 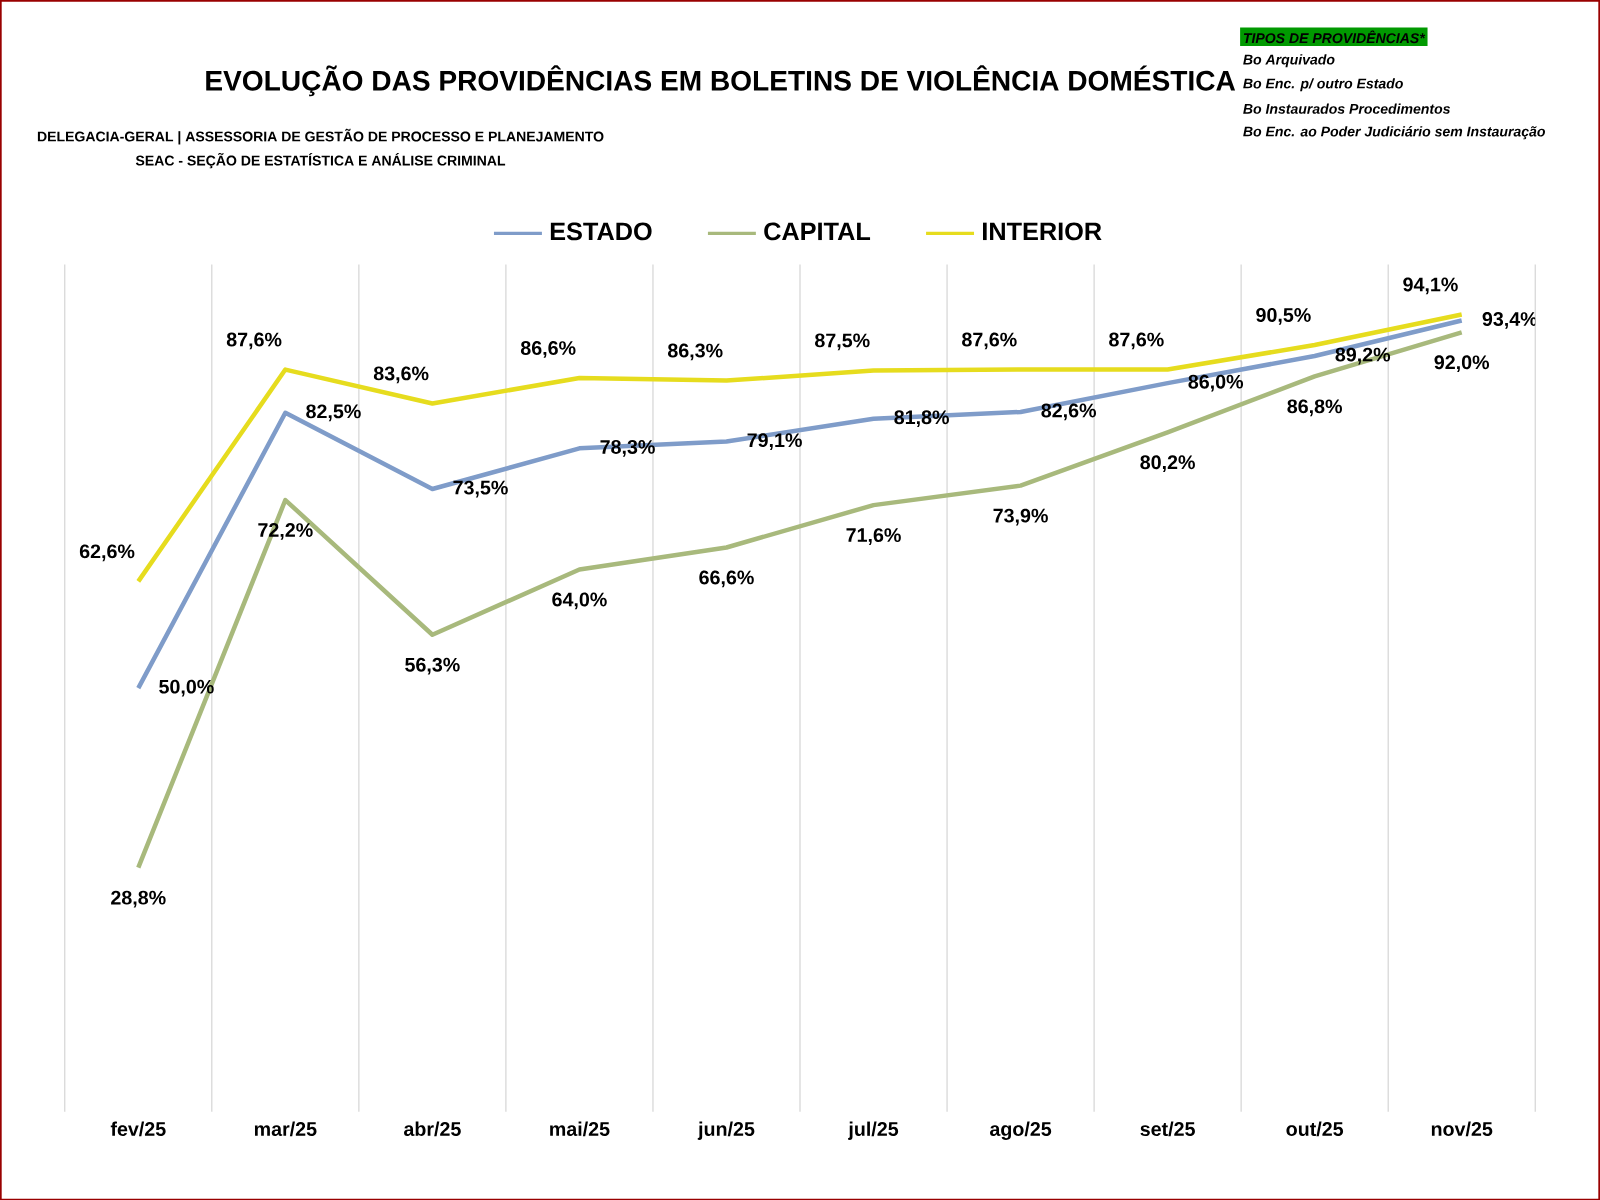 I want to click on data-label: 82,5%, so click(x=333, y=412).